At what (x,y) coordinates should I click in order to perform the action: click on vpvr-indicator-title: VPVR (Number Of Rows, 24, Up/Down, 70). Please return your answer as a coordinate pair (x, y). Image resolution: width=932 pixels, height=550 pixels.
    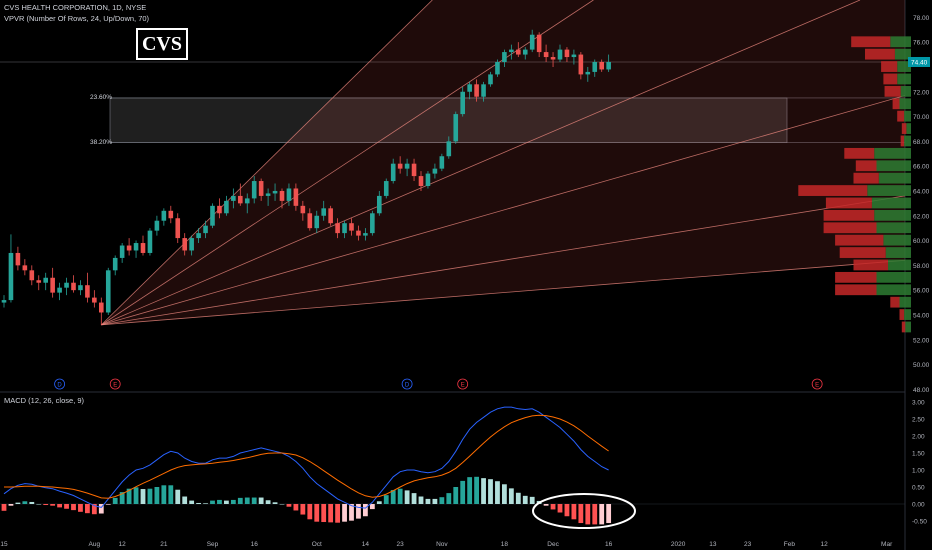
    Looking at the image, I should click on (77, 18).